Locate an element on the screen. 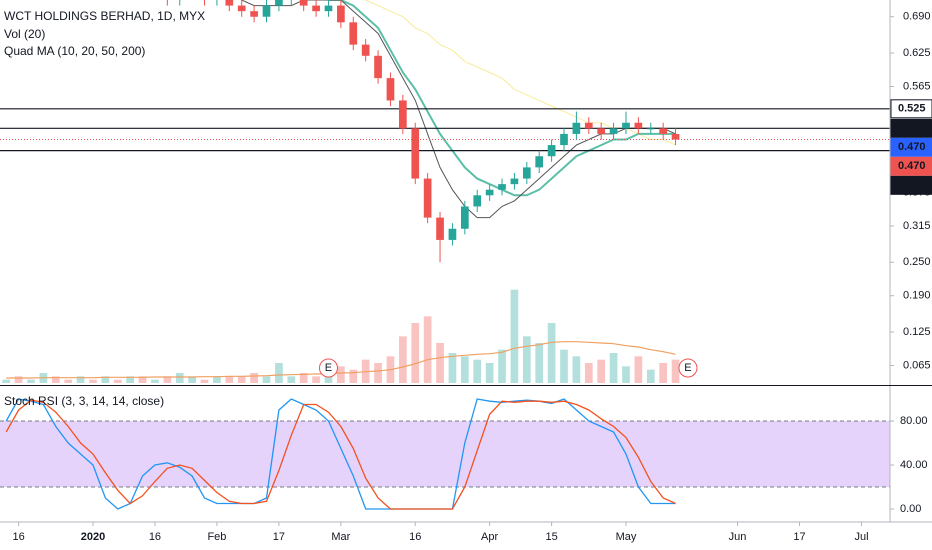 The height and width of the screenshot is (550, 932). x-tick-label: Jun is located at coordinates (738, 537).